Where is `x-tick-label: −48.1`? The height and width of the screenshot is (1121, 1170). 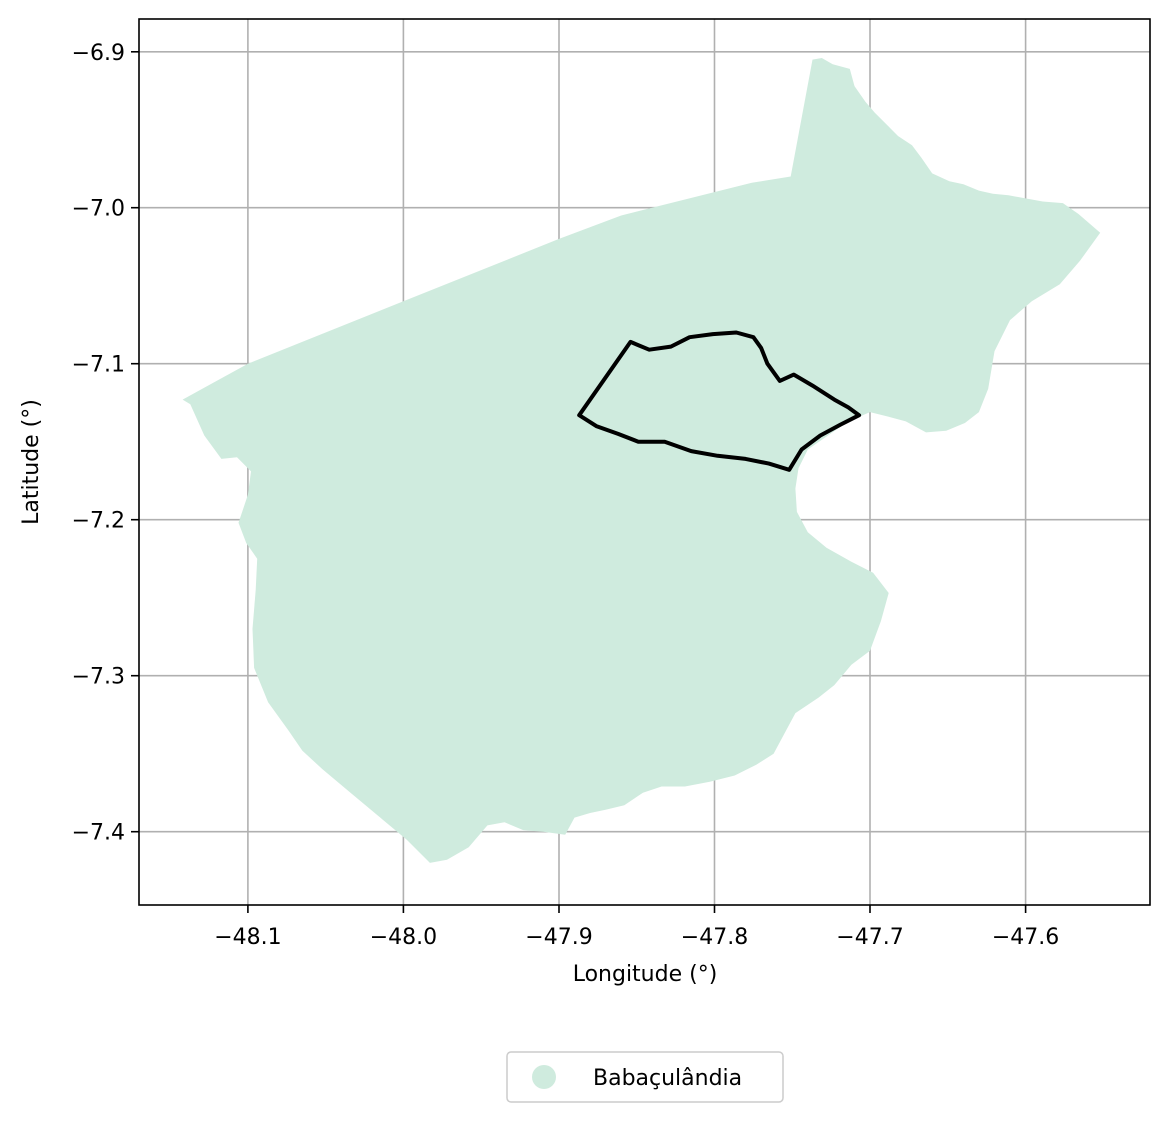
x-tick-label: −48.1 is located at coordinates (247, 937).